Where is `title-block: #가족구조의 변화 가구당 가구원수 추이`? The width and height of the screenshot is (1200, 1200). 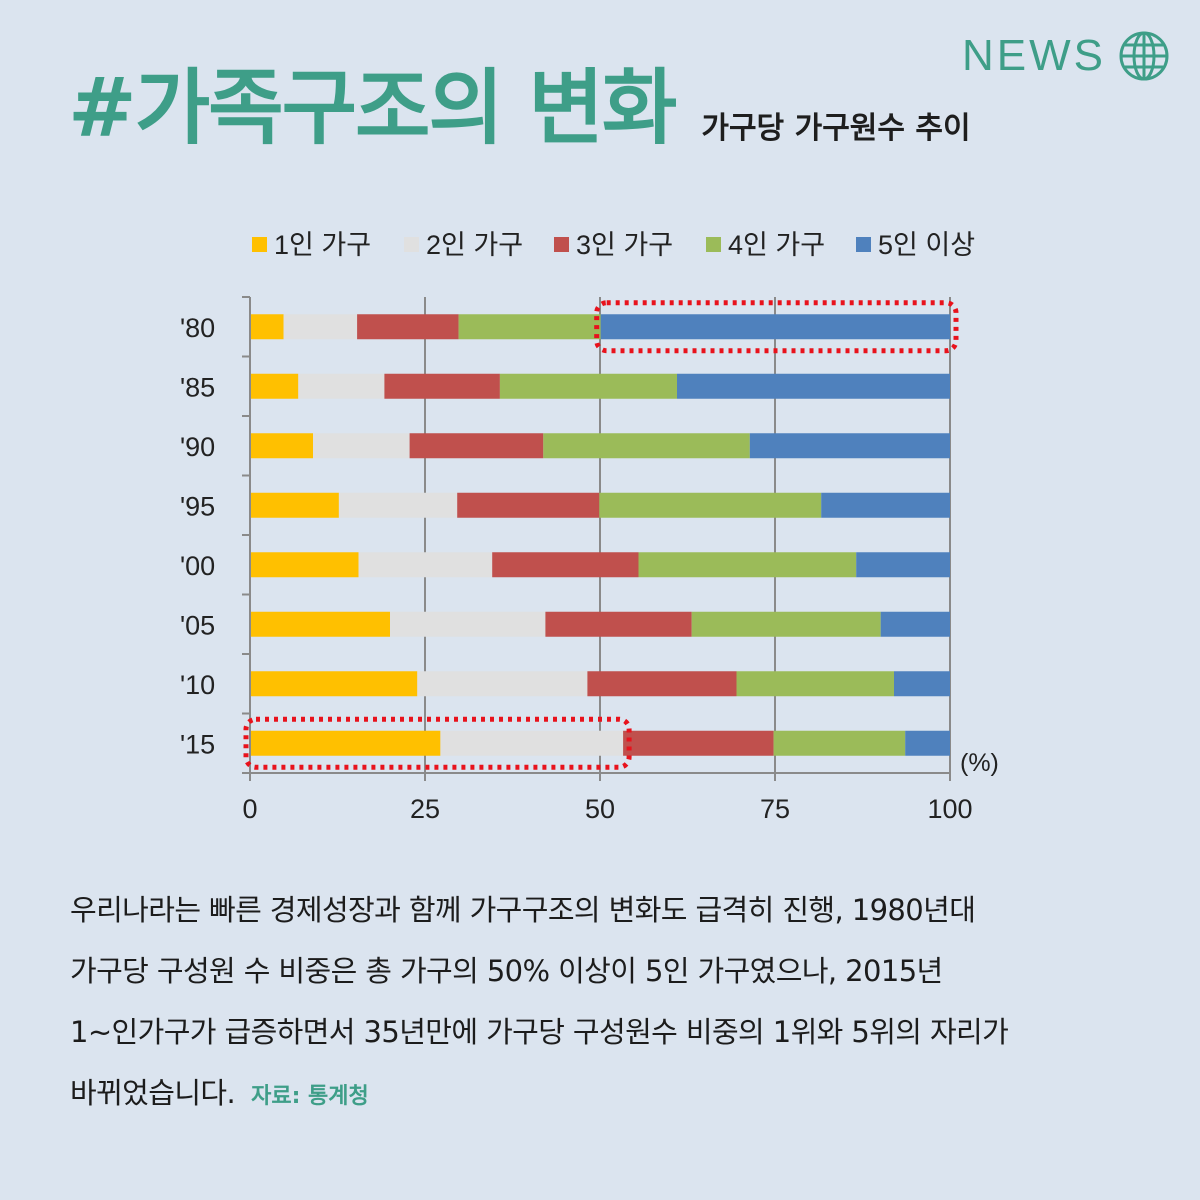
title-block: #가족구조의 변화 가구당 가구원수 추이 is located at coordinates (519, 109).